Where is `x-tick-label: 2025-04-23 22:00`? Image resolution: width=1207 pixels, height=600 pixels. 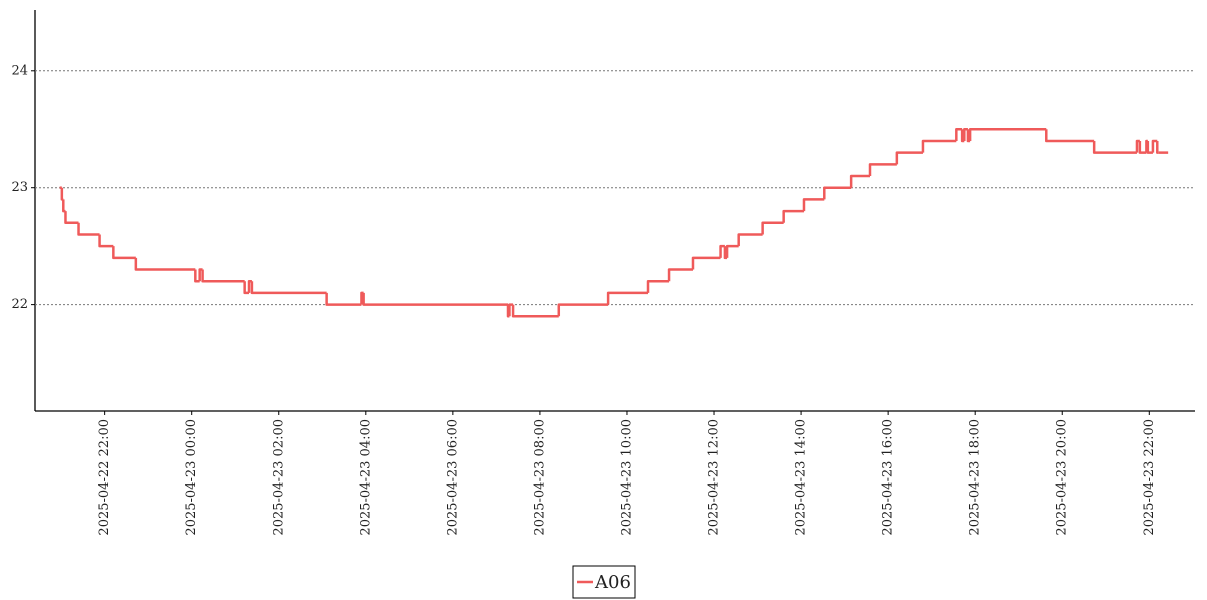 x-tick-label: 2025-04-23 22:00 is located at coordinates (1149, 477).